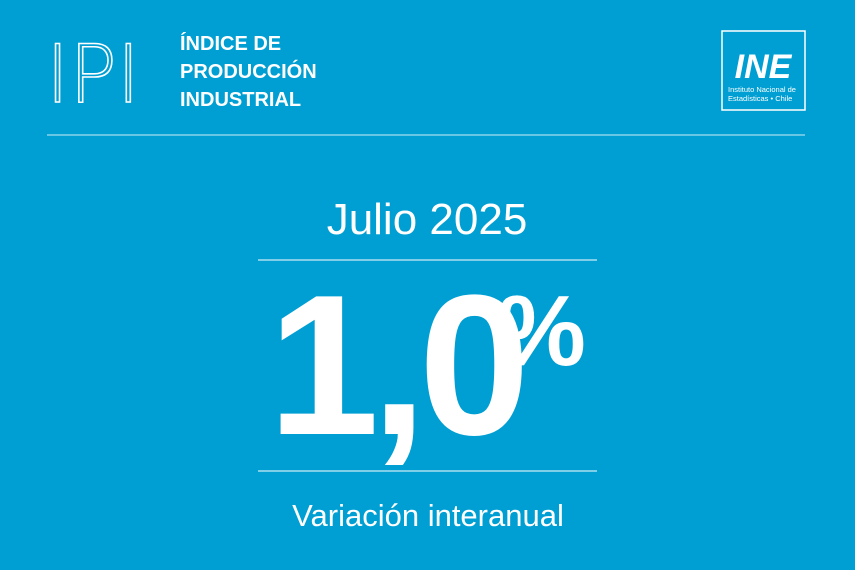 The width and height of the screenshot is (855, 570). Describe the element at coordinates (428, 515) in the screenshot. I see `caption: Variación interanual` at that location.